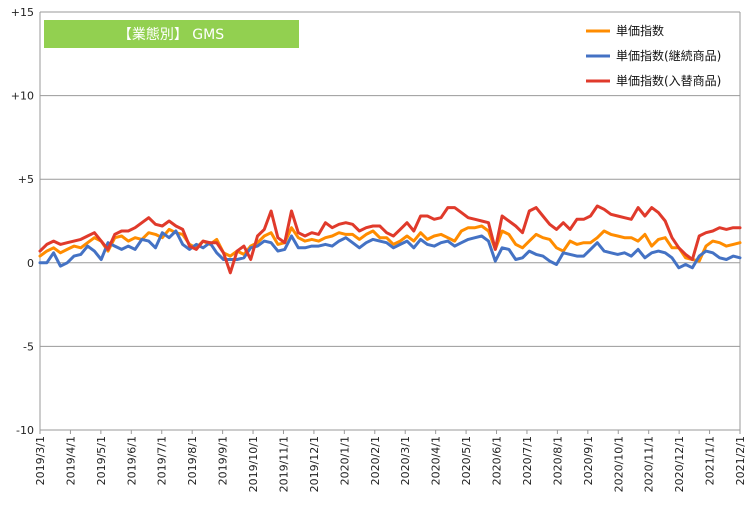  What do you see at coordinates (527, 460) in the screenshot?
I see `x-tick-label: 2020/7/1` at bounding box center [527, 460].